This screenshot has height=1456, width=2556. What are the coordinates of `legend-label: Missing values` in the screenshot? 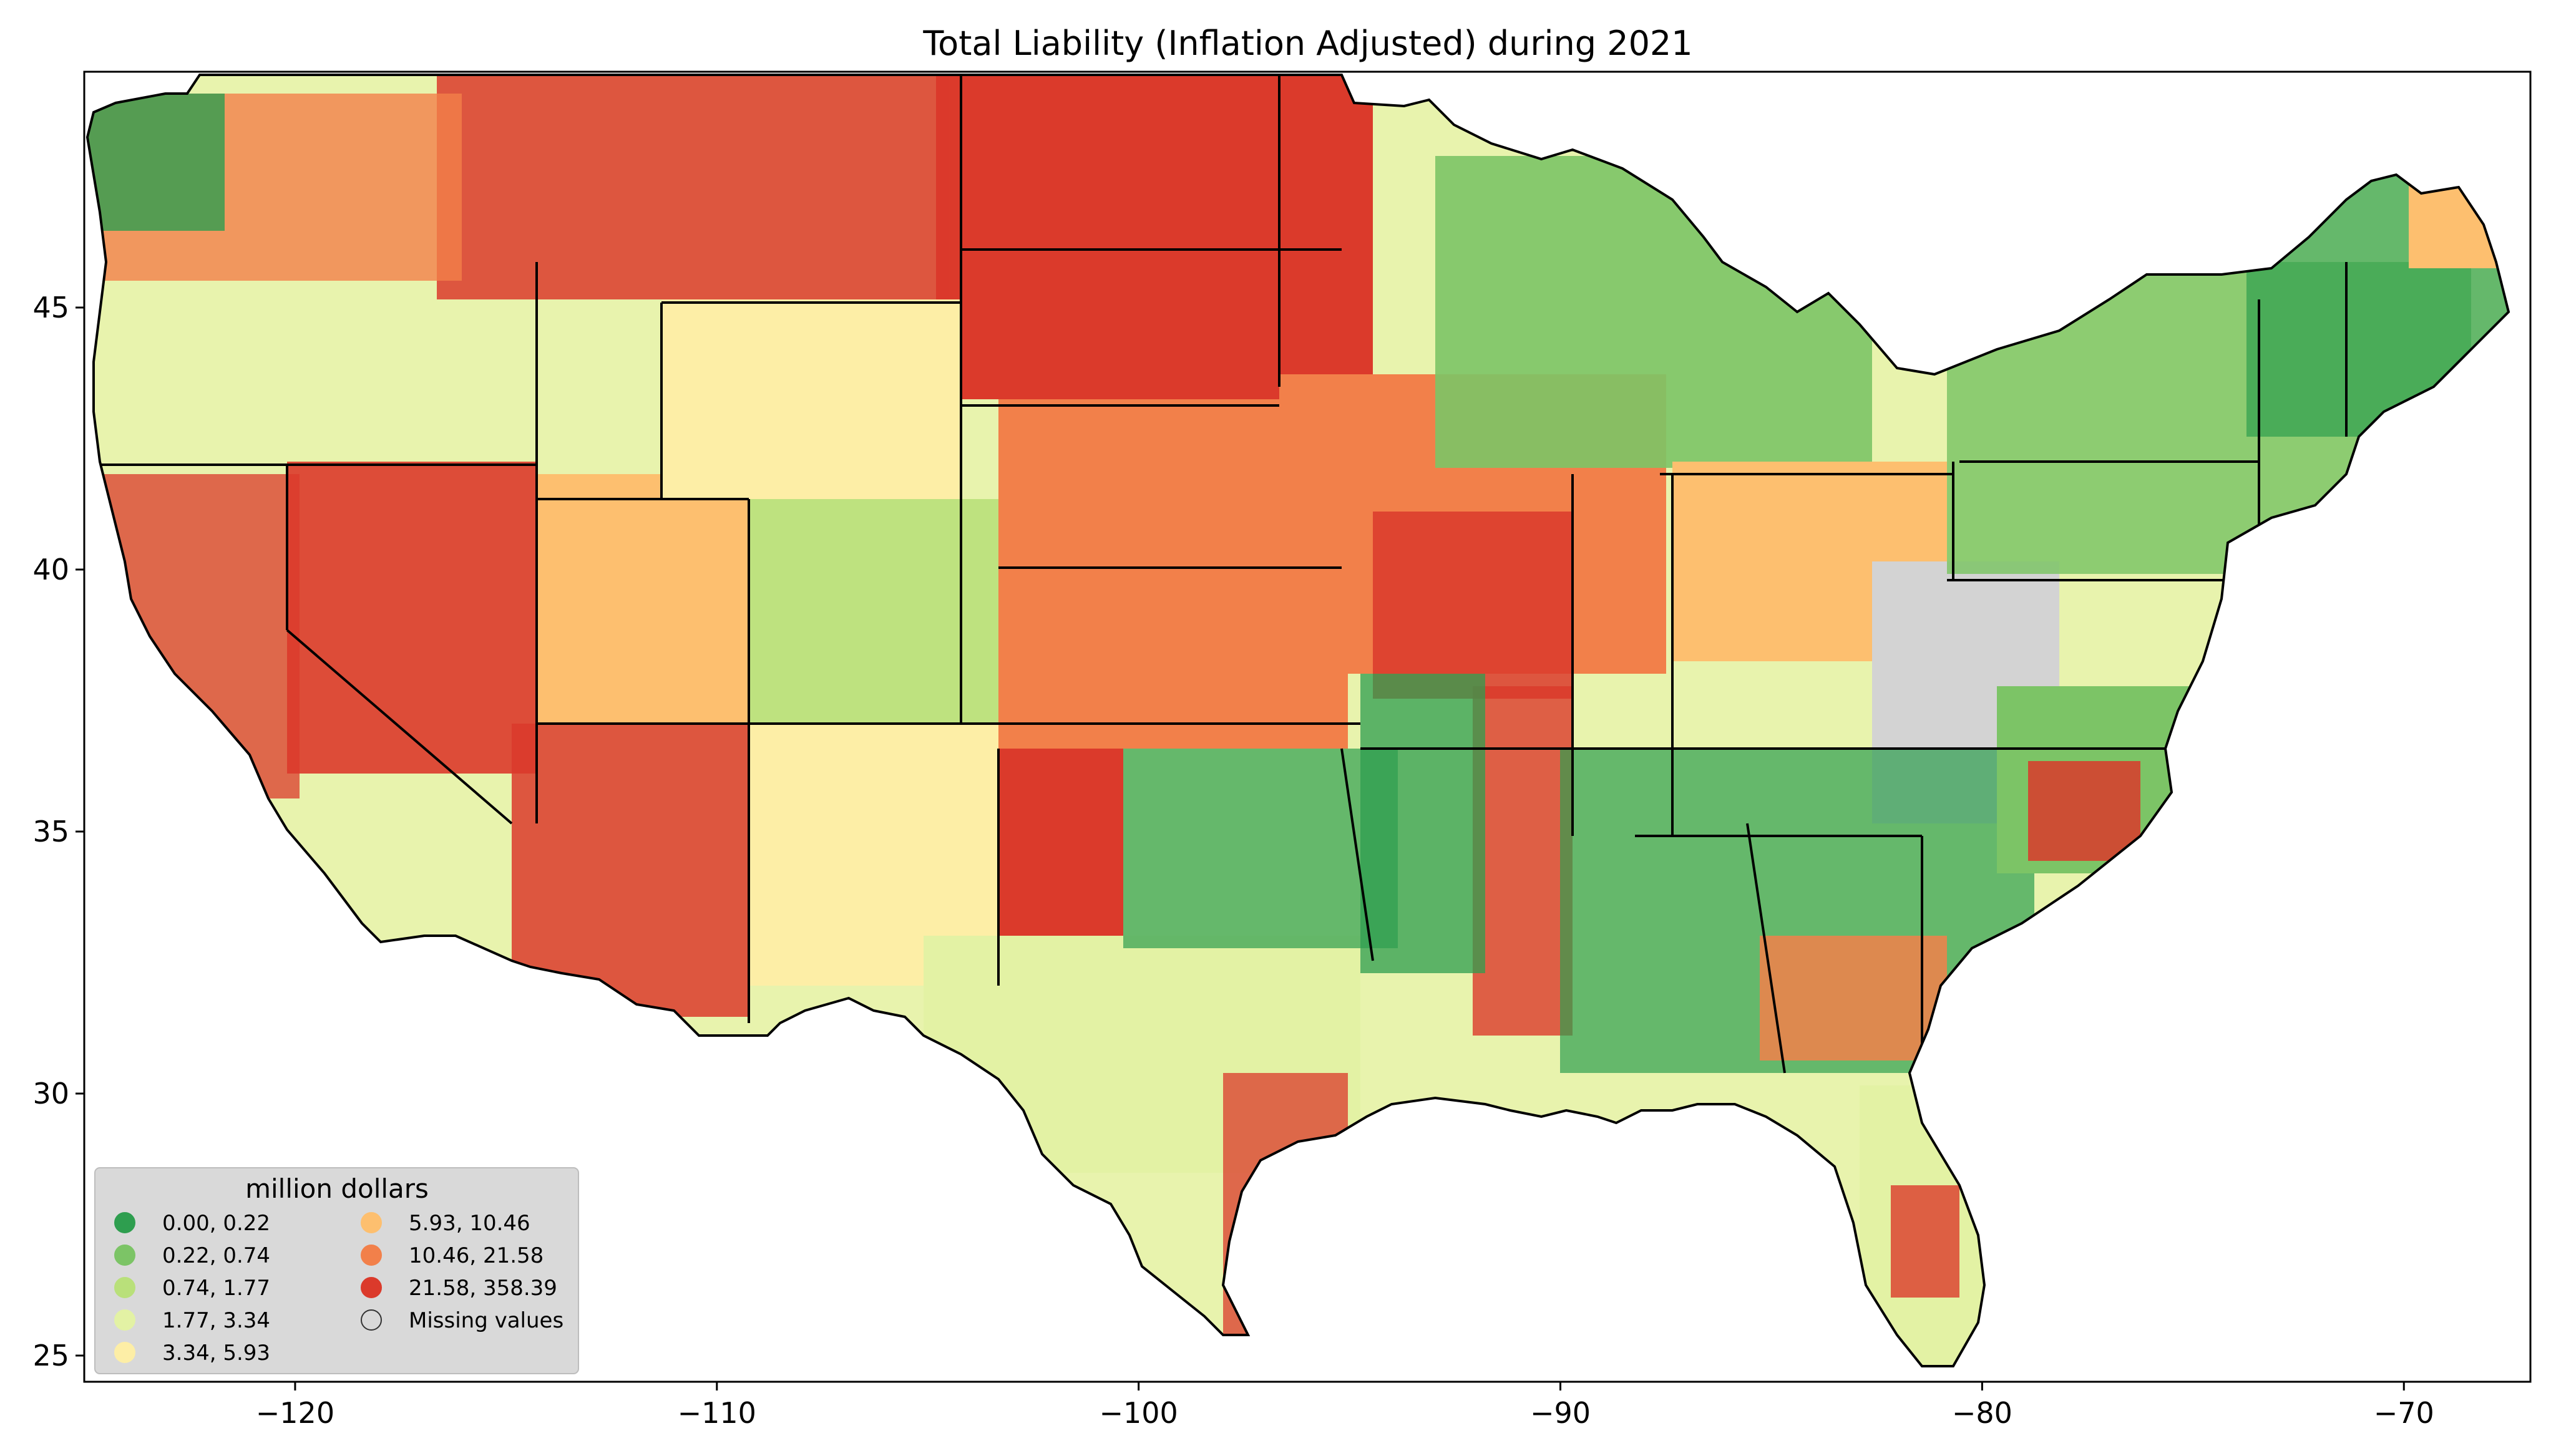 It's located at (486, 1321).